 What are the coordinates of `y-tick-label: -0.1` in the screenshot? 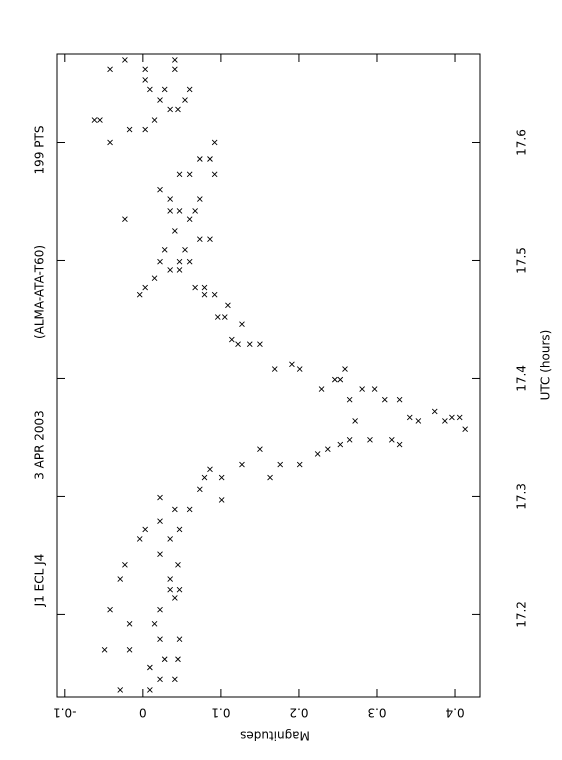 It's located at (64, 713).